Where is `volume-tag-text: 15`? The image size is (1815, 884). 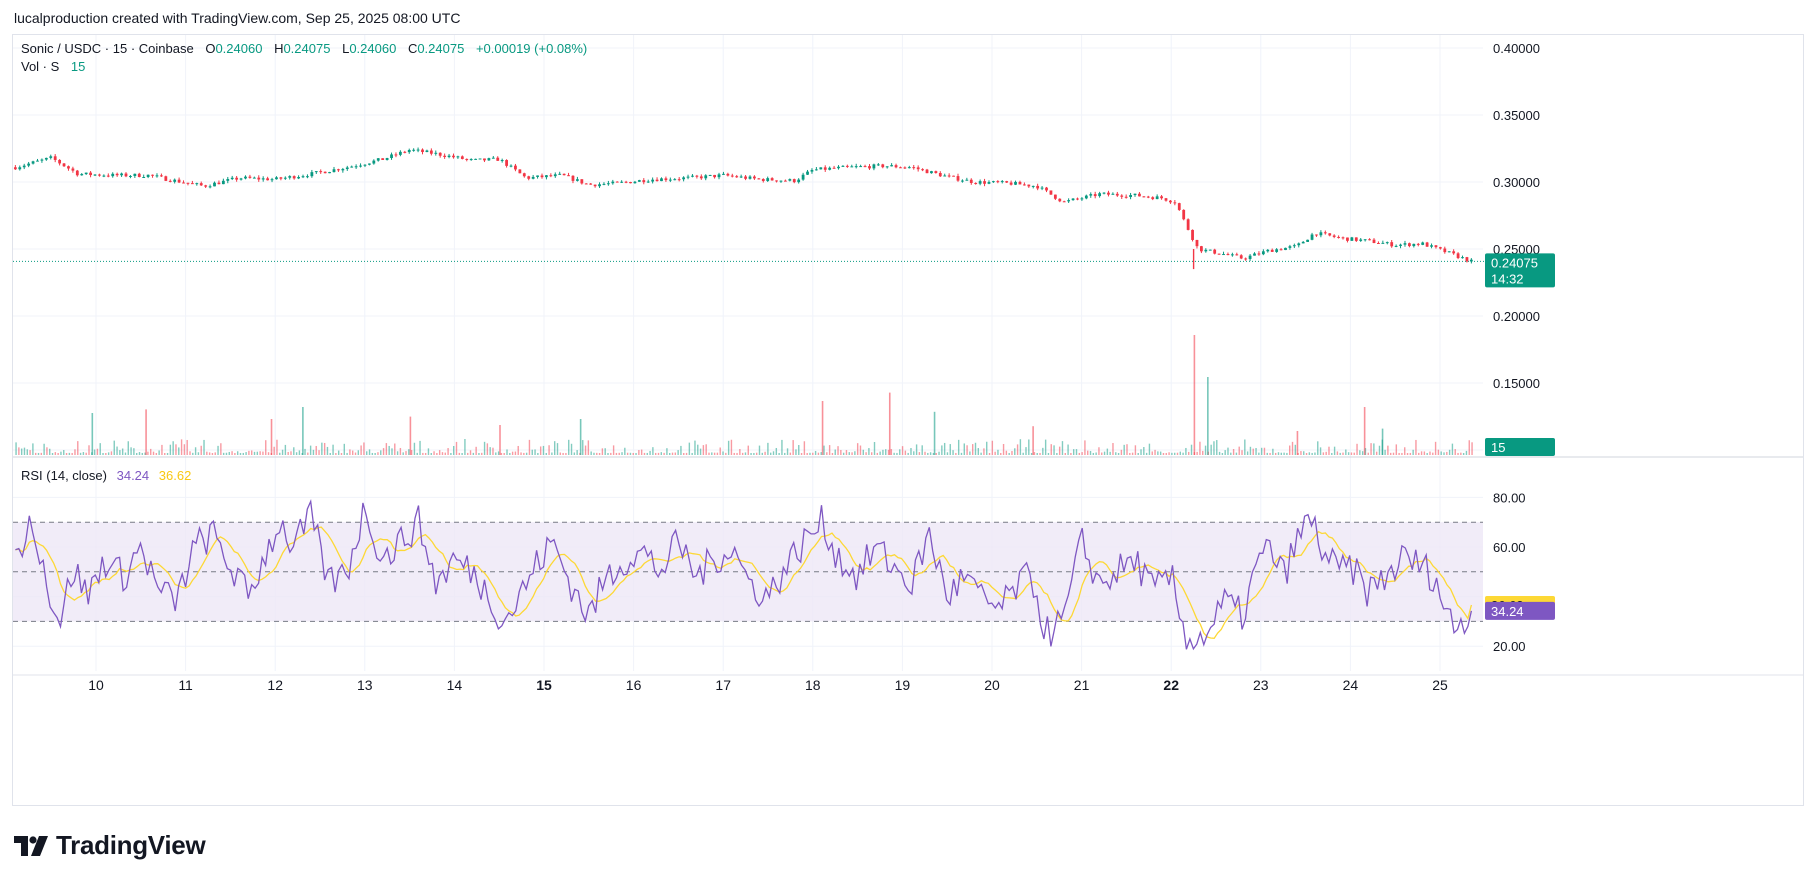
volume-tag-text: 15 is located at coordinates (1498, 447).